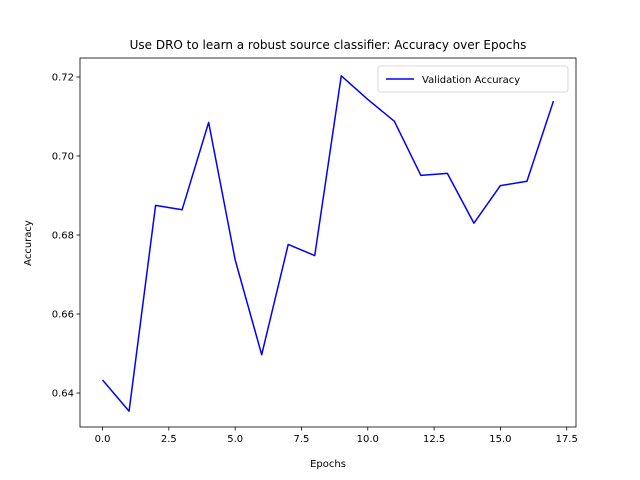 Image resolution: width=640 pixels, height=480 pixels. Describe the element at coordinates (500, 439) in the screenshot. I see `x-tick-label: 15.0` at that location.